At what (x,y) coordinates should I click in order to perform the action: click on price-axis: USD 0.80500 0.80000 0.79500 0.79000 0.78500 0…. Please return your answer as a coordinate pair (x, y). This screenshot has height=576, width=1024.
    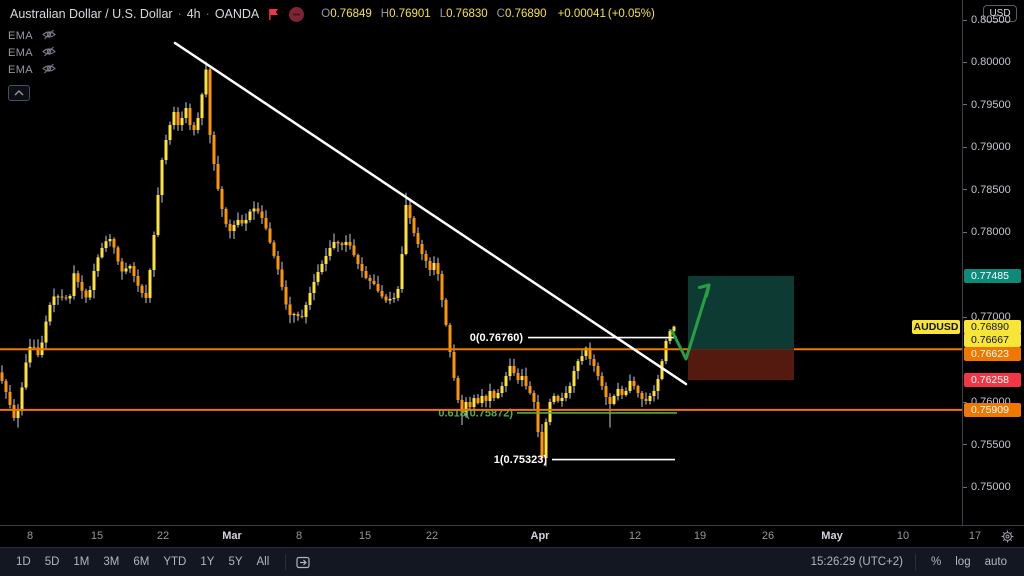
    Looking at the image, I should click on (993, 262).